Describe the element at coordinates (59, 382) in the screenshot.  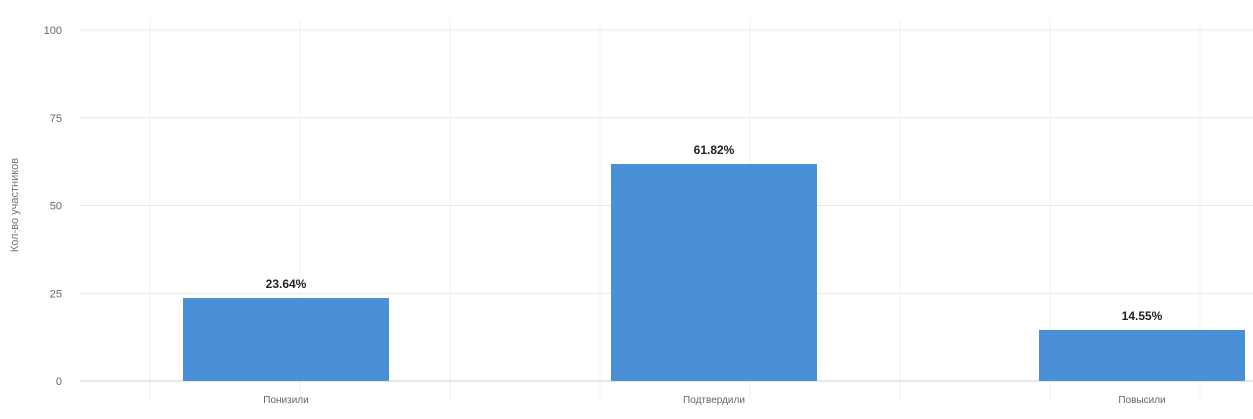
I see `y-tick-label: 0` at that location.